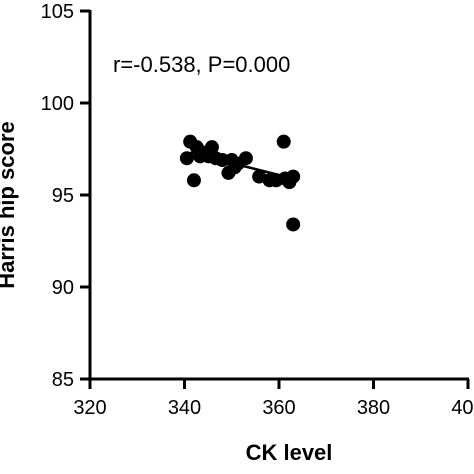 This screenshot has width=474, height=474. What do you see at coordinates (57, 104) in the screenshot?
I see `y-tick-label: 100` at bounding box center [57, 104].